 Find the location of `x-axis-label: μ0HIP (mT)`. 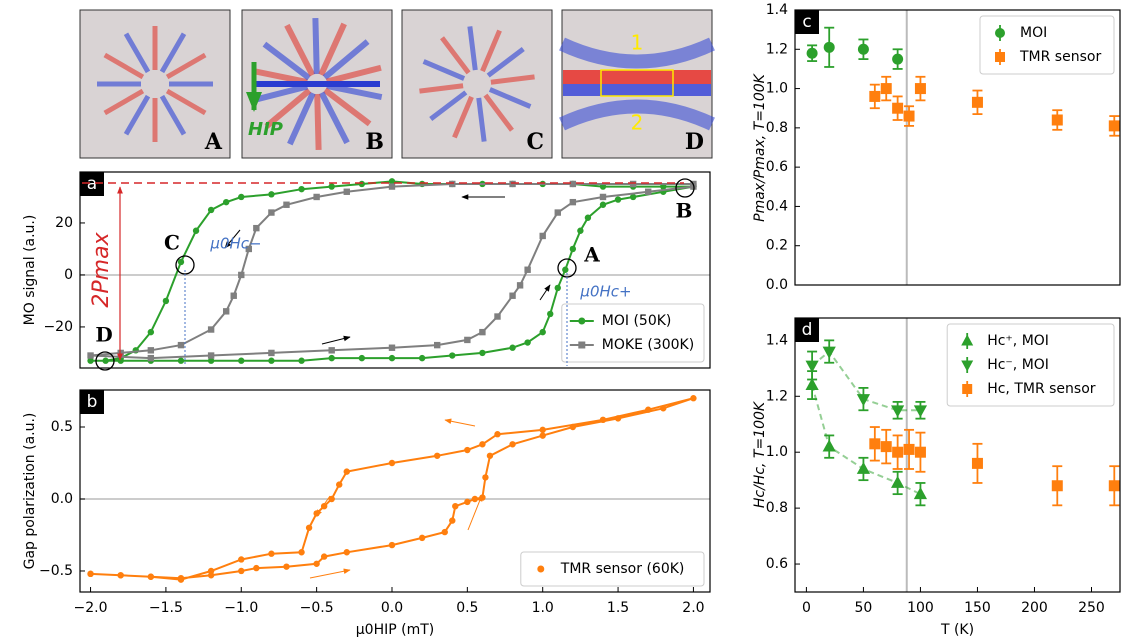

x-axis-label: μ0HIP (mT) is located at coordinates (395, 630).